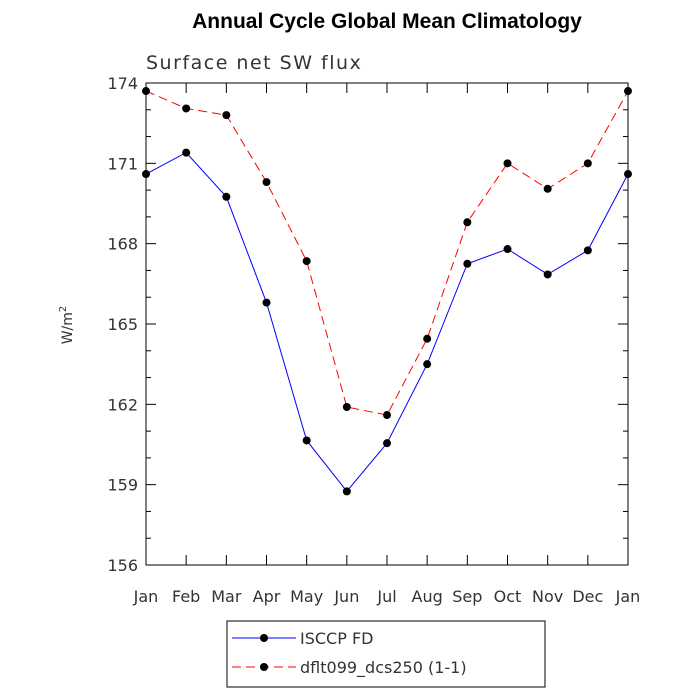 This screenshot has height=700, width=700. I want to click on y-axis-label-superscript: 2, so click(63, 309).